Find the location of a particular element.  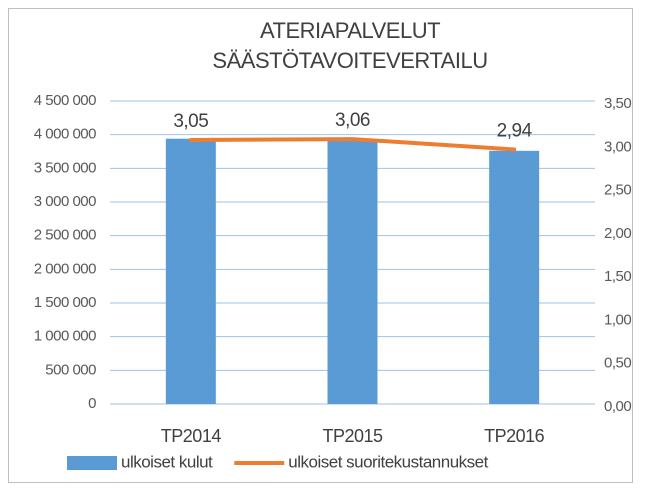

y2-tick-label: 2,50 is located at coordinates (617, 190).